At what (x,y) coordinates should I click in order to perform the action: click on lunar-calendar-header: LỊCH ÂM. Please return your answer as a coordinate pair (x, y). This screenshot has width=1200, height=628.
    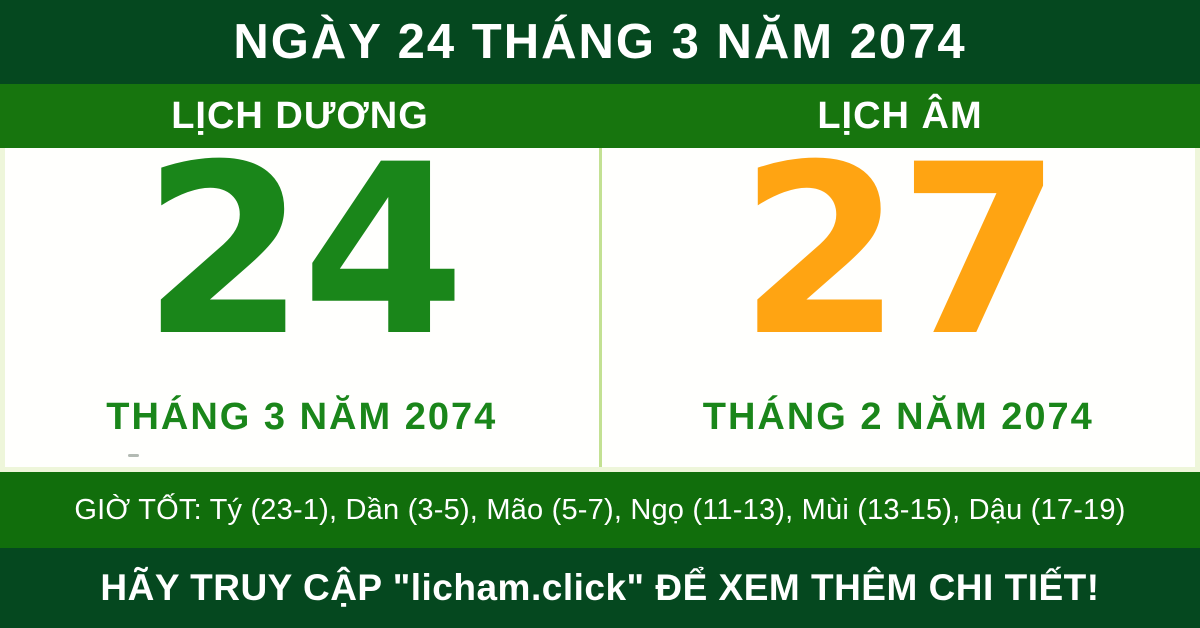
    Looking at the image, I should click on (900, 115).